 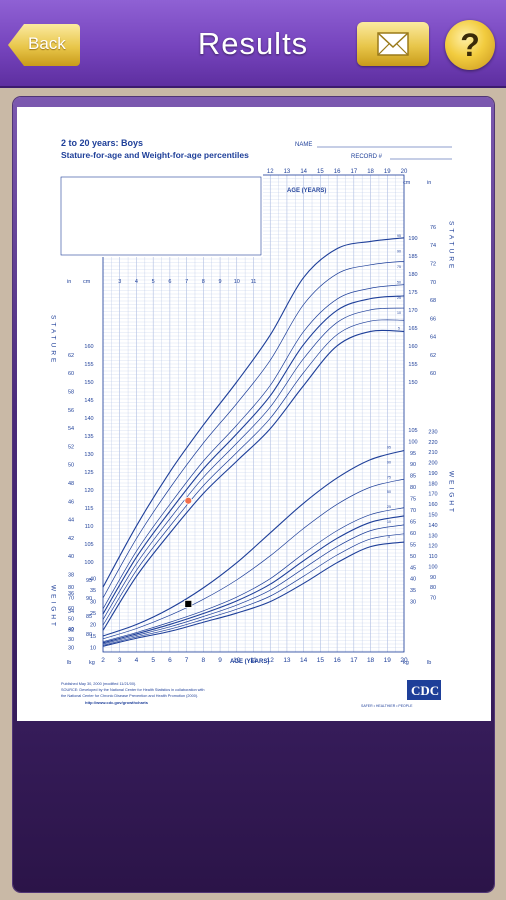 I want to click on stature-cm-tick-right: 185, so click(x=412, y=257).